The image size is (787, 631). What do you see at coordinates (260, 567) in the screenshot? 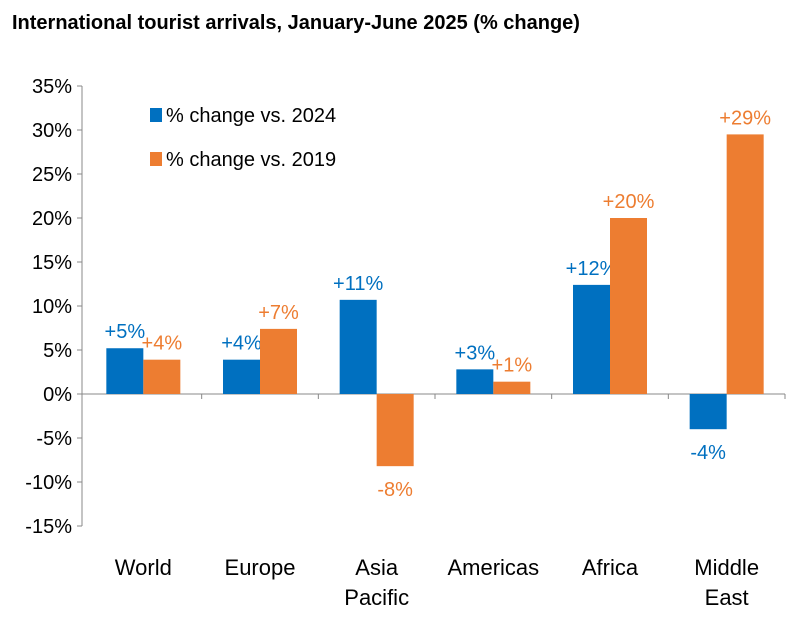
I see `category-label: Europe` at bounding box center [260, 567].